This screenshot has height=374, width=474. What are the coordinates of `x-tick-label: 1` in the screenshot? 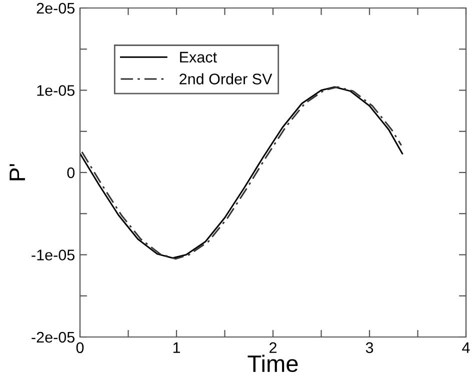 It's located at (176, 347).